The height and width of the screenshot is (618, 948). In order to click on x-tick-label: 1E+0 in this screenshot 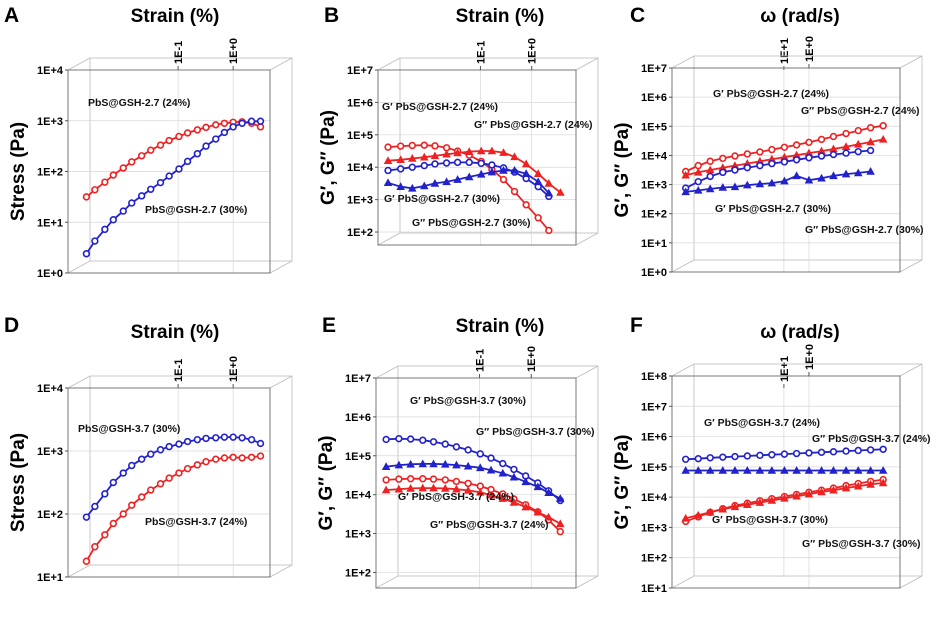, I will do `click(810, 49)`.